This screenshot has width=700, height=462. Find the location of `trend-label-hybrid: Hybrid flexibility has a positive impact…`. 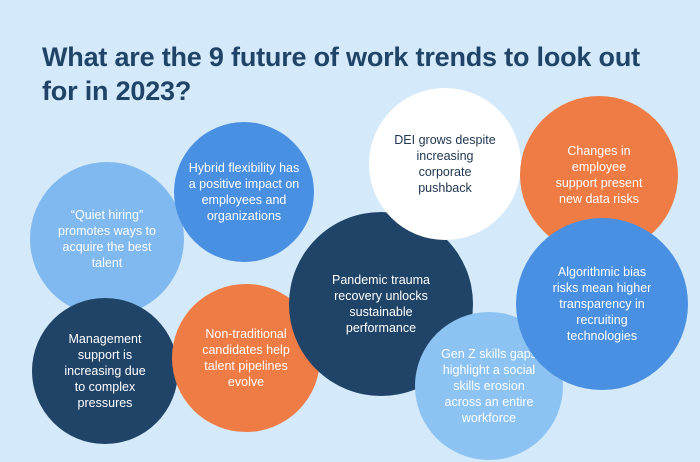

trend-label-hybrid: Hybrid flexibility has a positive impact… is located at coordinates (244, 192).